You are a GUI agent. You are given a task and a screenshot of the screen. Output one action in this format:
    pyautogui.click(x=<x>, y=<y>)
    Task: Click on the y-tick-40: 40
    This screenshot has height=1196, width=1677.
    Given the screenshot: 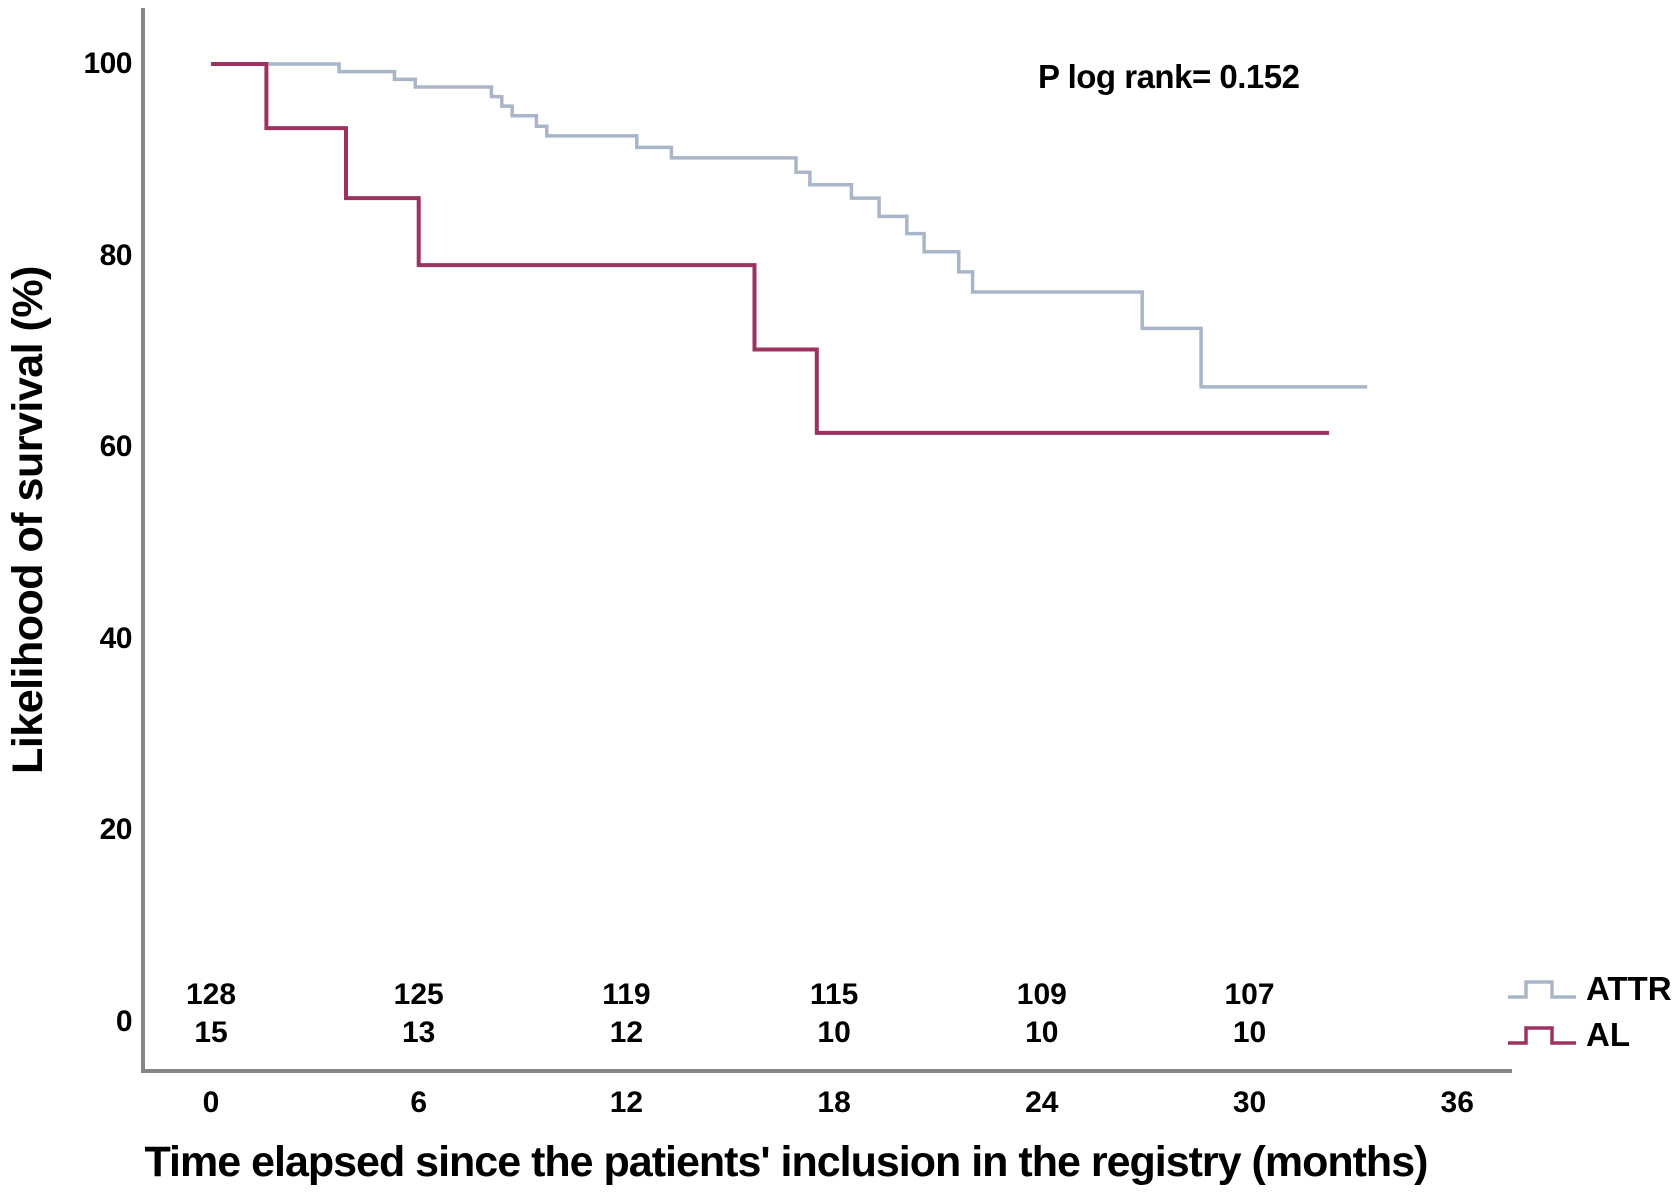 What is the action you would take?
    pyautogui.click(x=116, y=638)
    